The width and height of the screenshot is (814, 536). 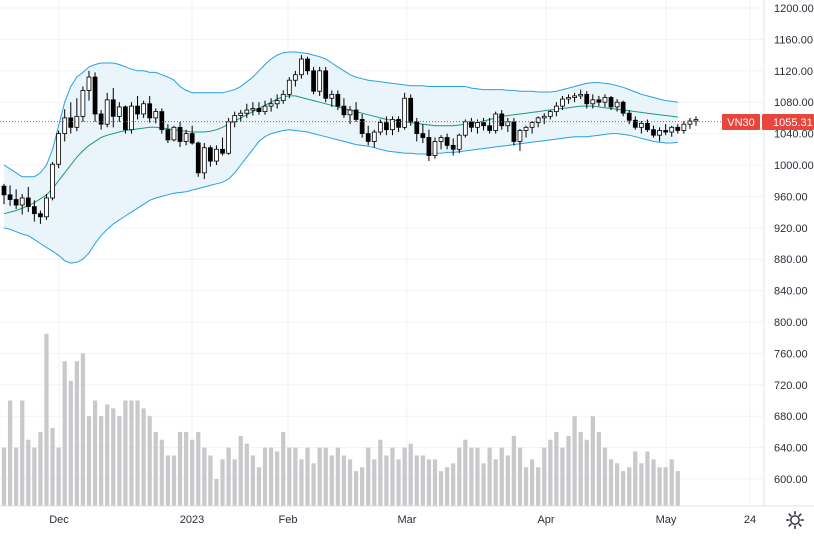 What do you see at coordinates (791, 260) in the screenshot?
I see `price-tick-label: 880.00` at bounding box center [791, 260].